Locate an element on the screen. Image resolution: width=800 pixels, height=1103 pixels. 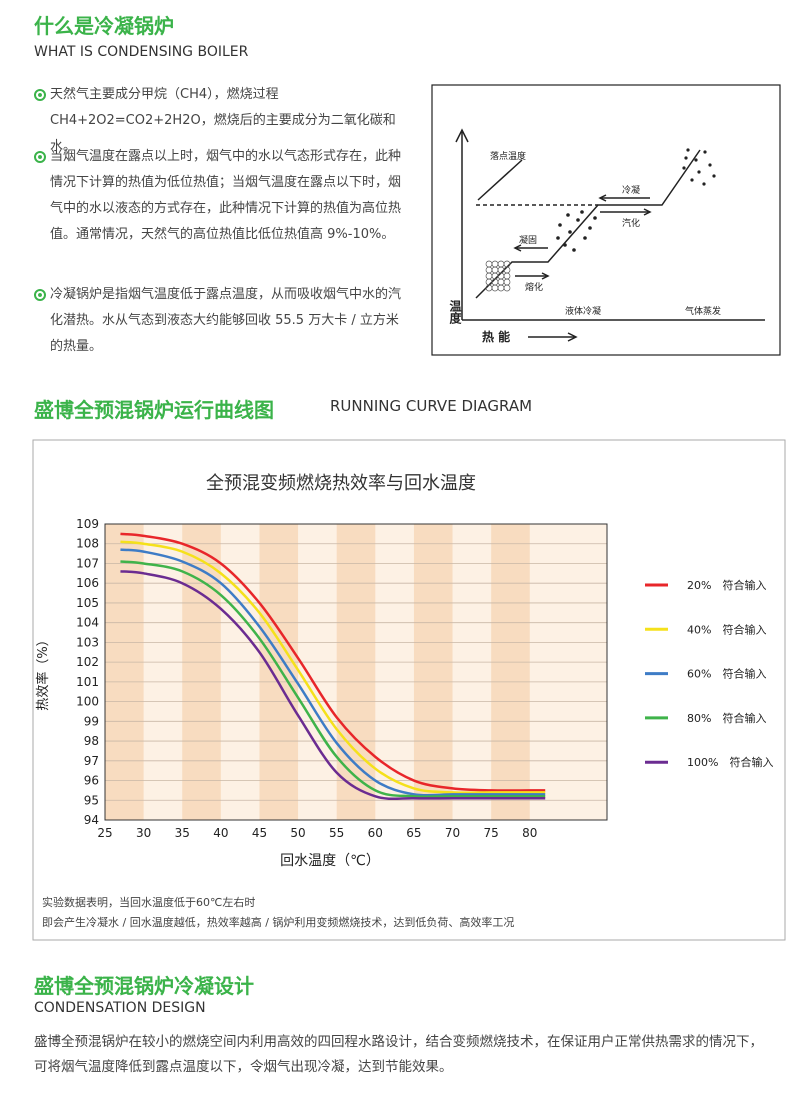
legend-label: 100% 符合输入 is located at coordinates (730, 762).